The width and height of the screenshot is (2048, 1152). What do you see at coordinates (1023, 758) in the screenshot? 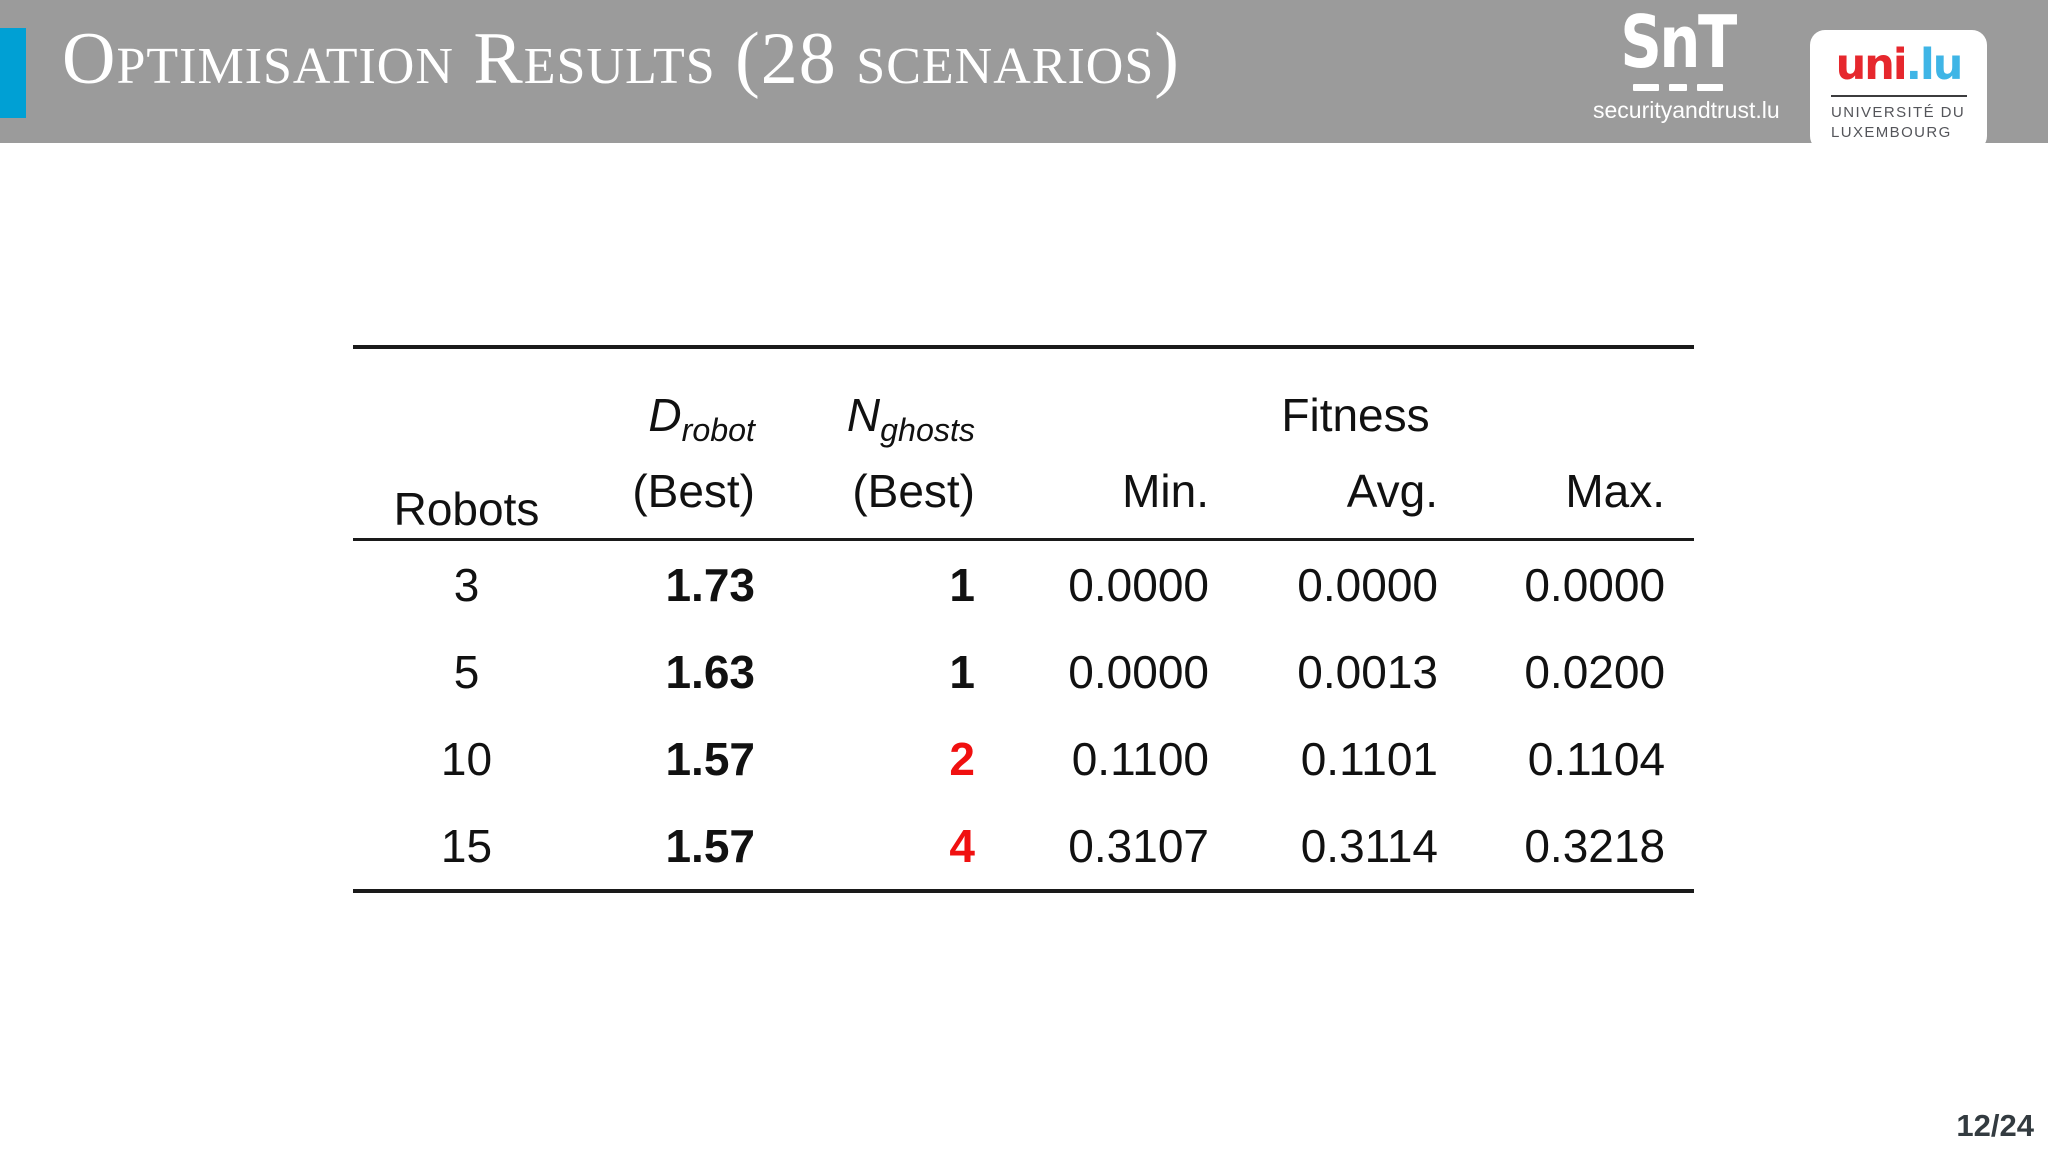
I see `table-row: 10 1.57 2 0.1100 0.1101 0.1104` at bounding box center [1023, 758].